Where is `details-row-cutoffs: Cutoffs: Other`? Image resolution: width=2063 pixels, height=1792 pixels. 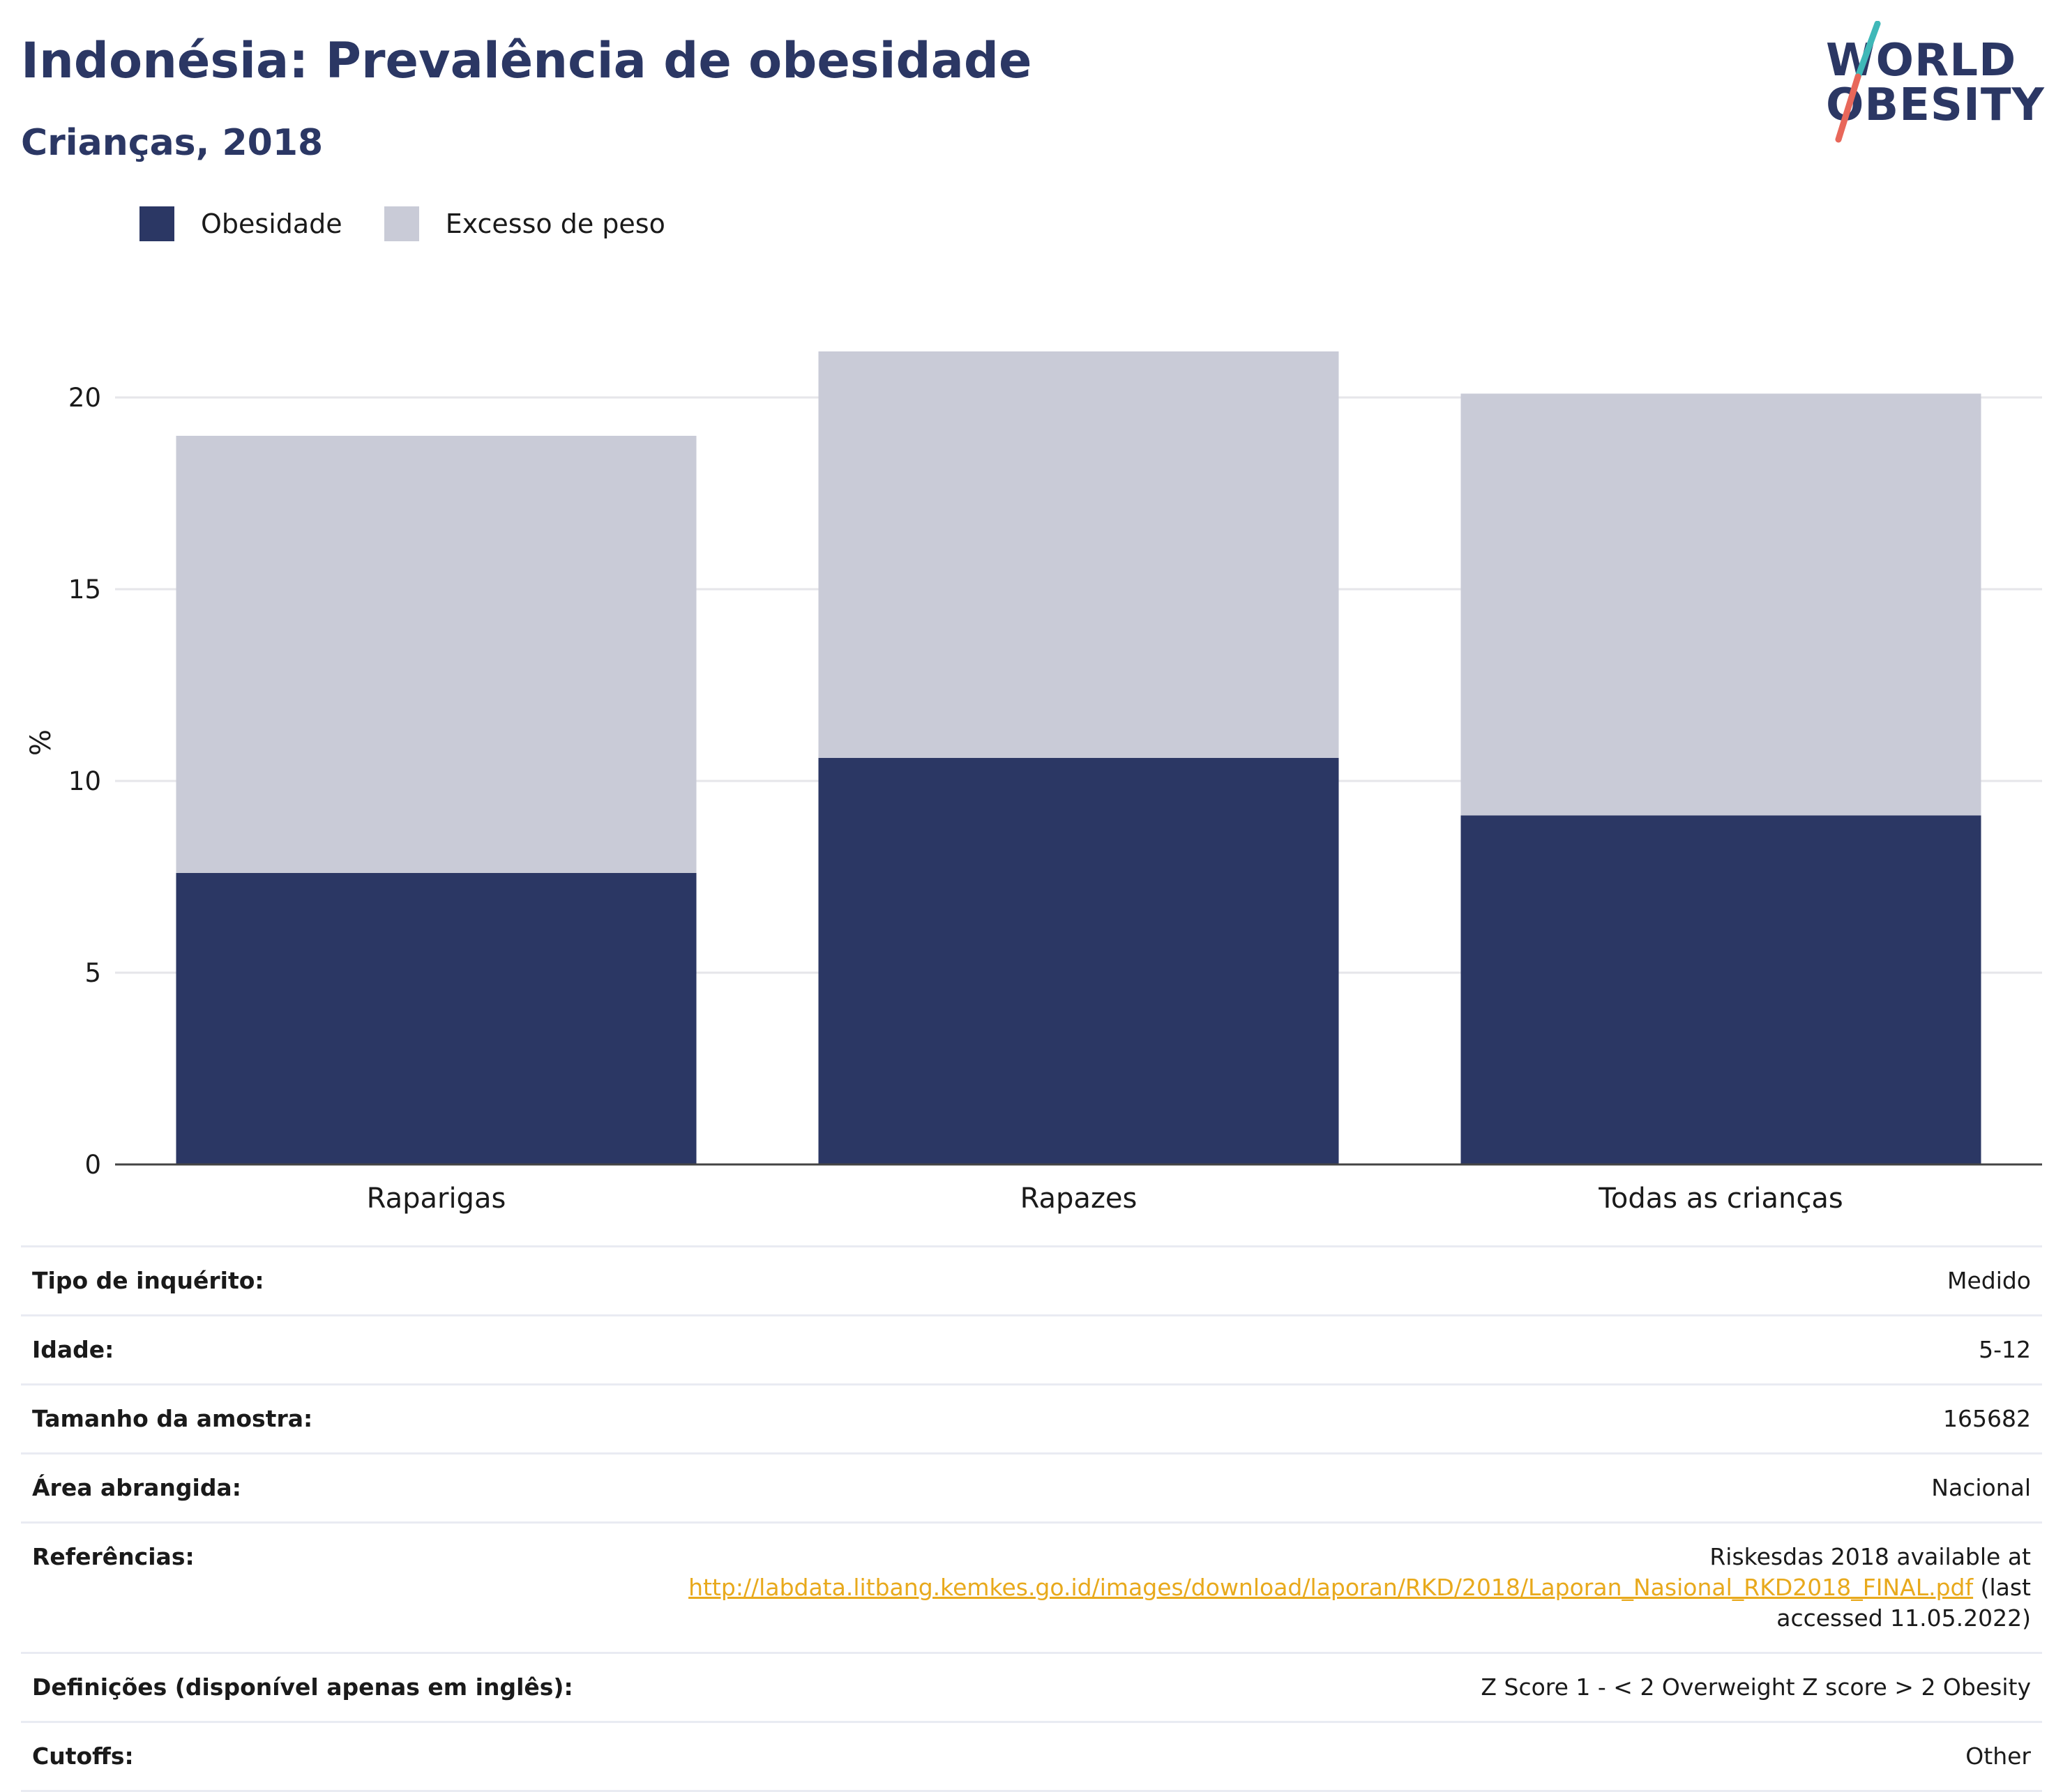
details-row-cutoffs: Cutoffs: Other is located at coordinates (1031, 1756).